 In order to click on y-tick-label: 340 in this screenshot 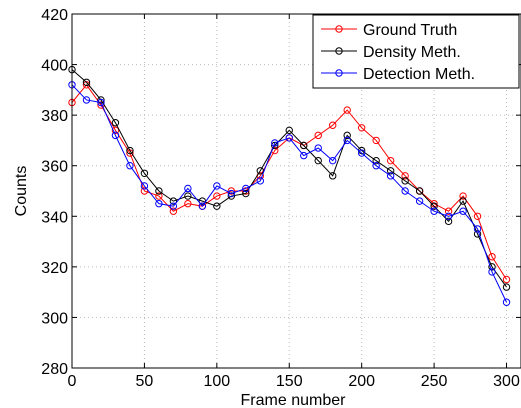, I will do `click(54, 217)`.